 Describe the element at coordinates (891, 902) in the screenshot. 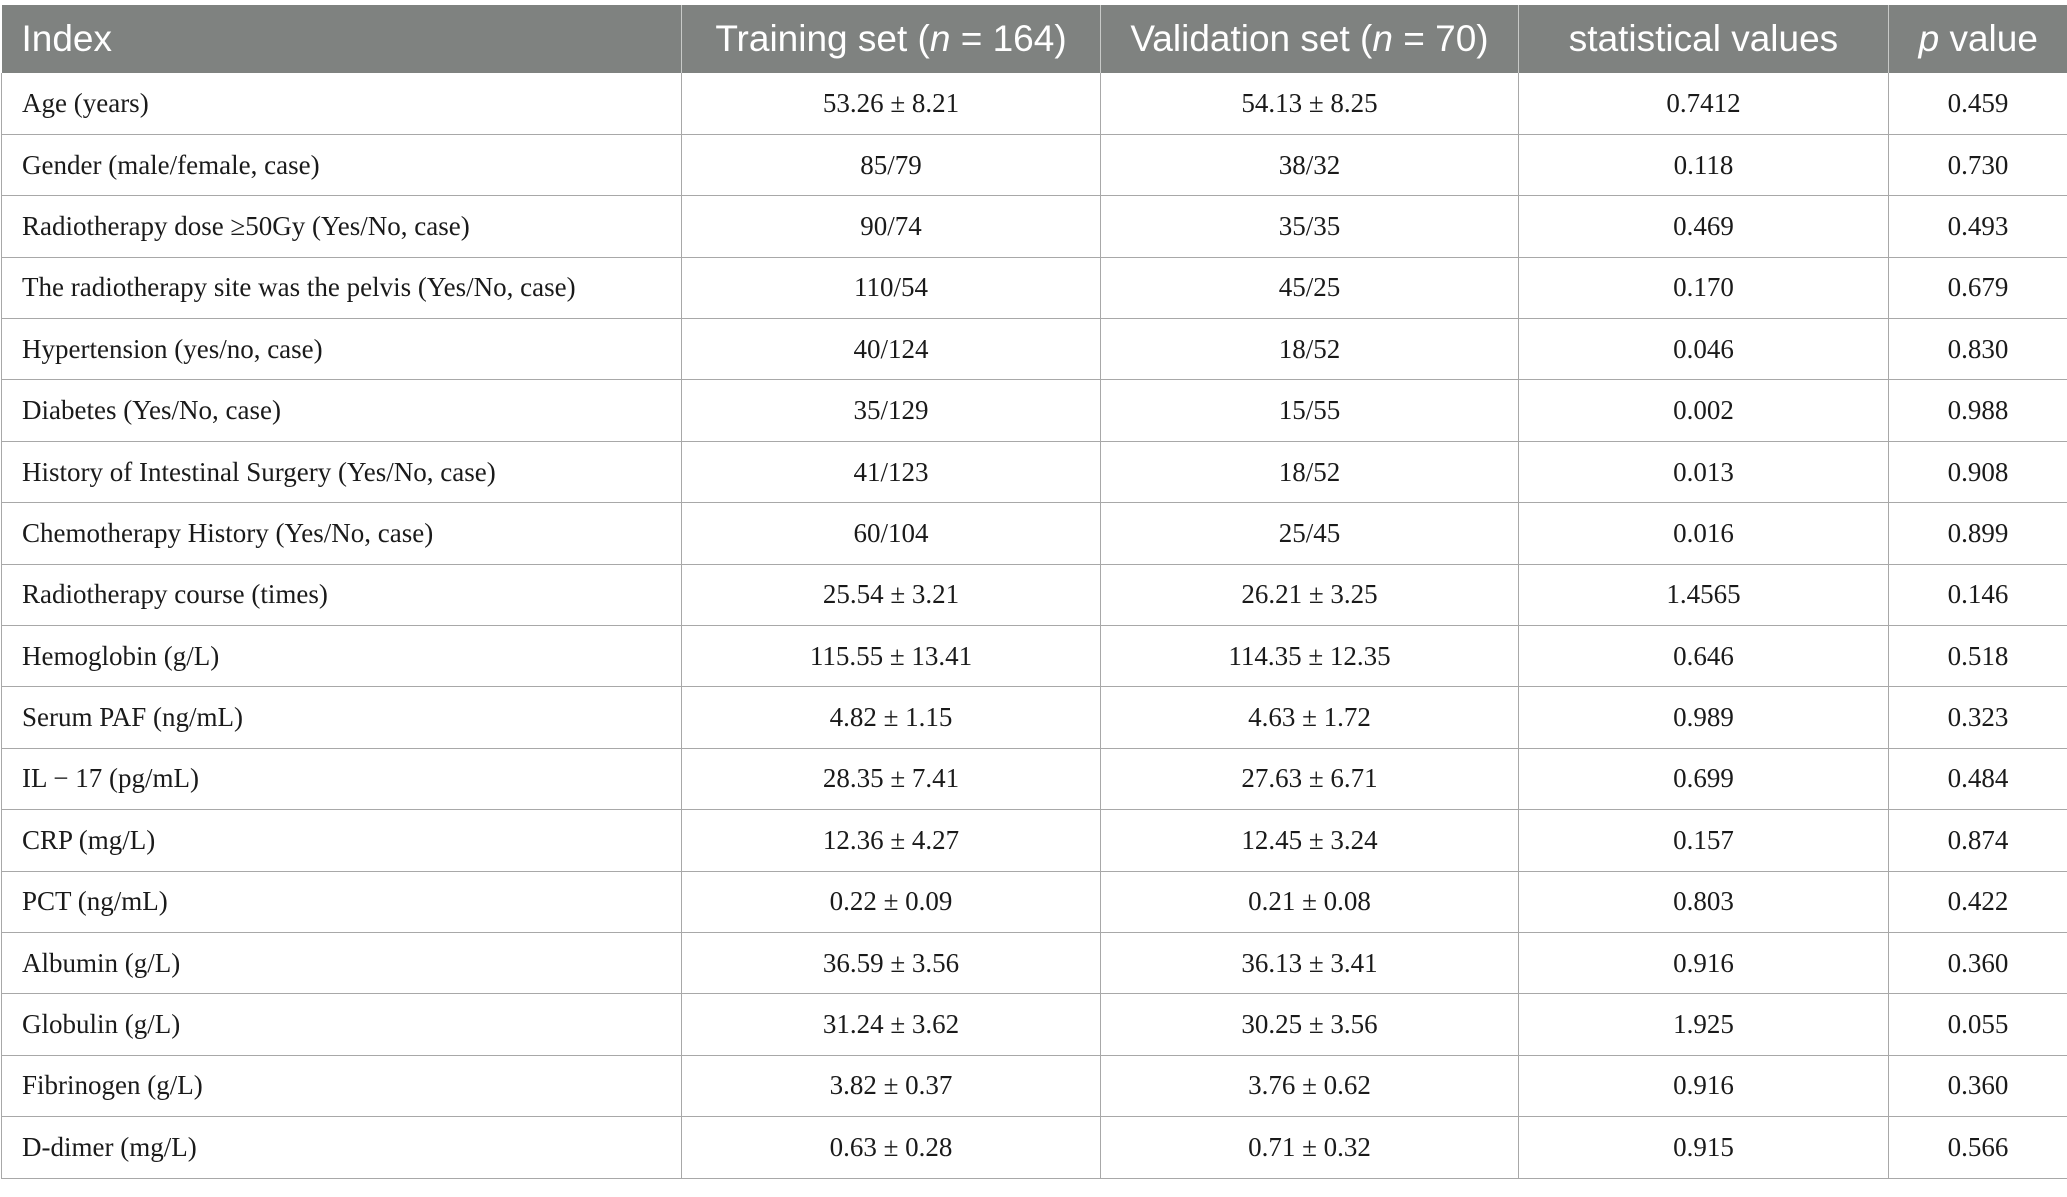

I see `cell-training: 0.22 ± 0.09` at that location.